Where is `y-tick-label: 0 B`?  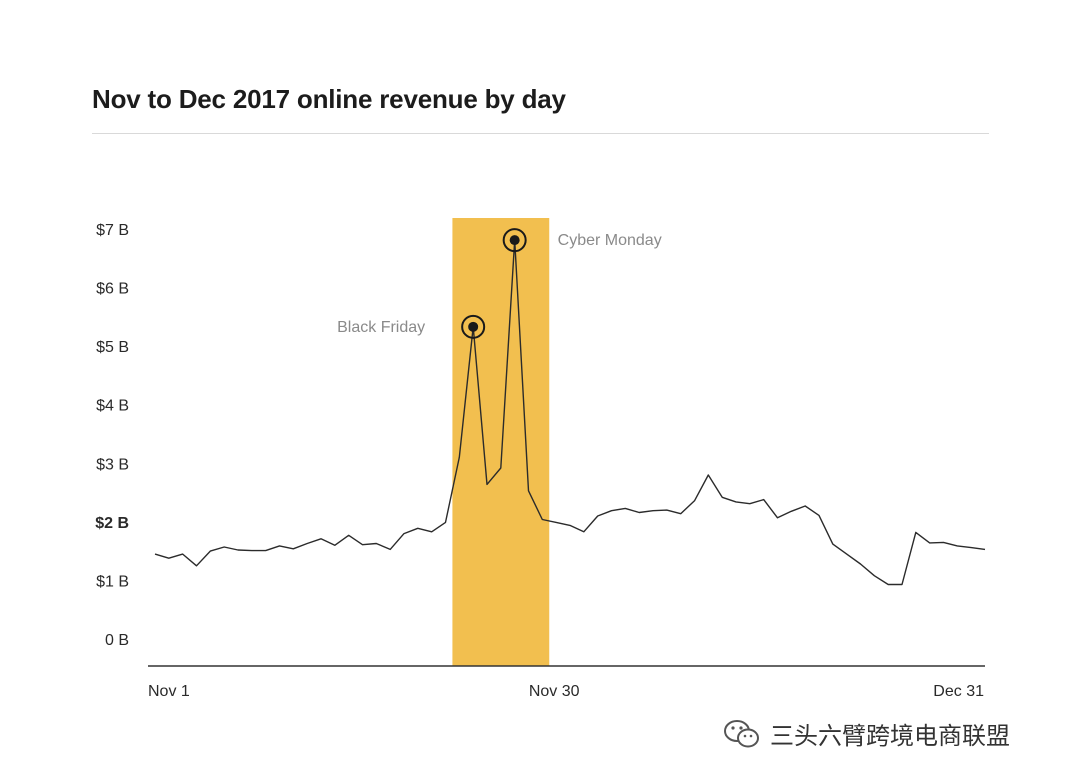 y-tick-label: 0 B is located at coordinates (117, 640).